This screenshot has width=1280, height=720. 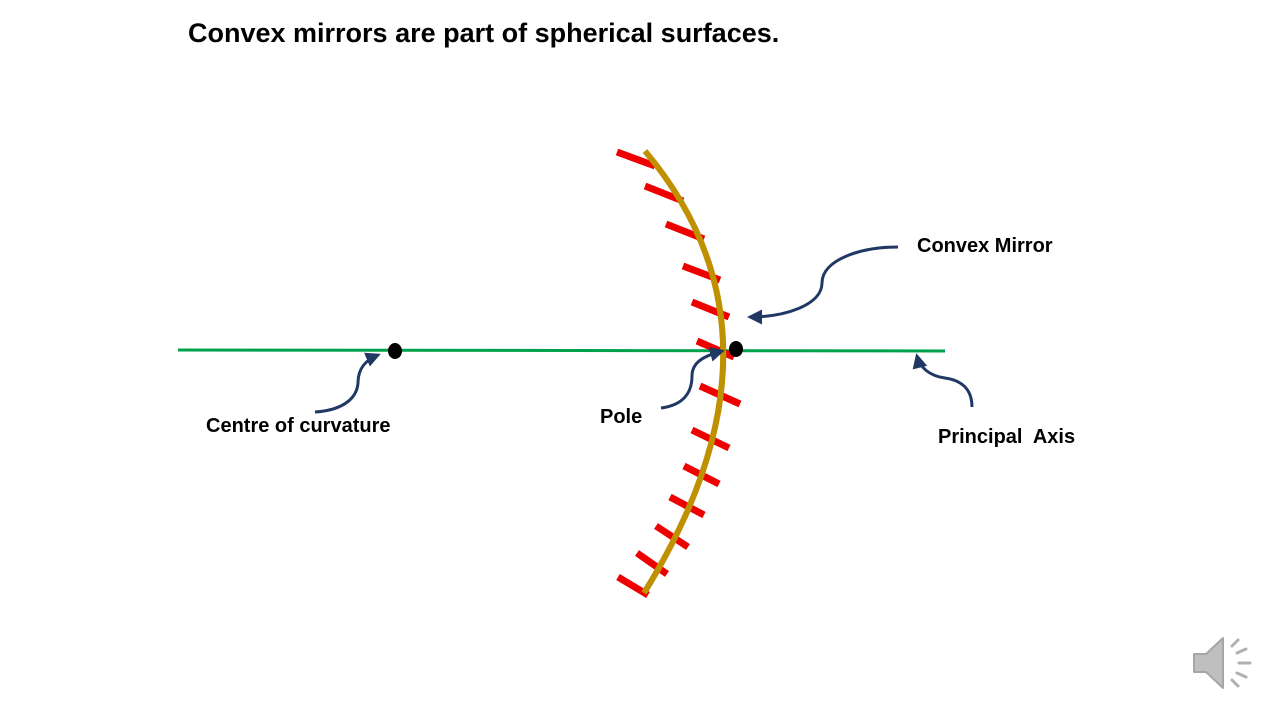 What do you see at coordinates (736, 349) in the screenshot?
I see `pole-point` at bounding box center [736, 349].